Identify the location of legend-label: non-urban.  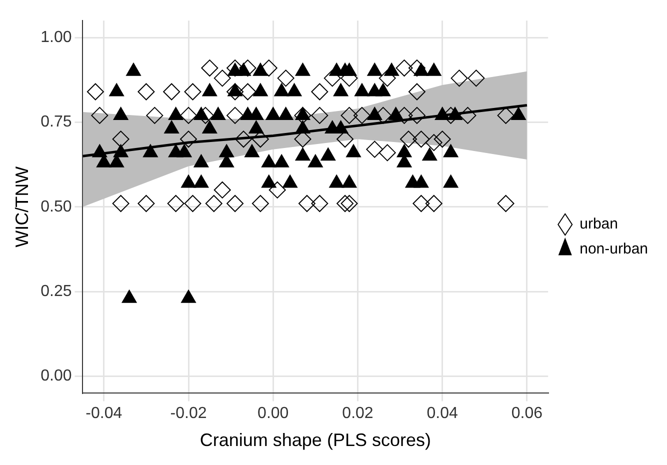
(614, 249).